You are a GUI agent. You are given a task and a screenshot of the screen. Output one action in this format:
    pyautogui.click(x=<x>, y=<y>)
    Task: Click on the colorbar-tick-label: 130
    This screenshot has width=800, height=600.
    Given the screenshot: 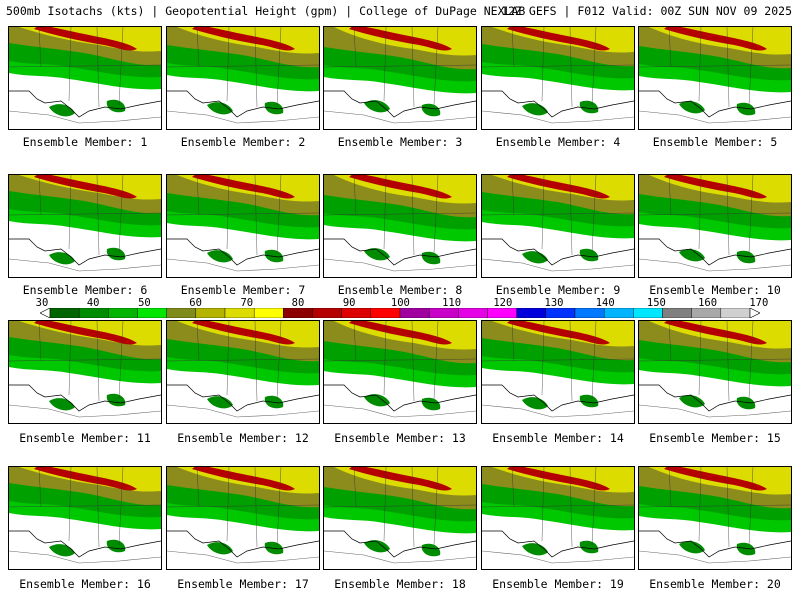 What is the action you would take?
    pyautogui.click(x=554, y=303)
    